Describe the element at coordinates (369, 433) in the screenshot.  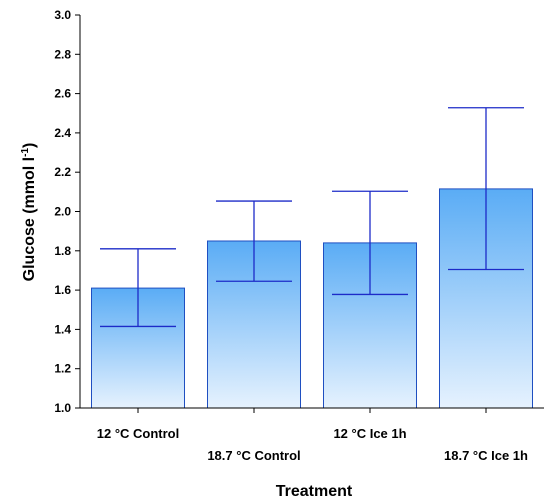
I see `x-tick-label: 12 °C Ice 1h` at that location.